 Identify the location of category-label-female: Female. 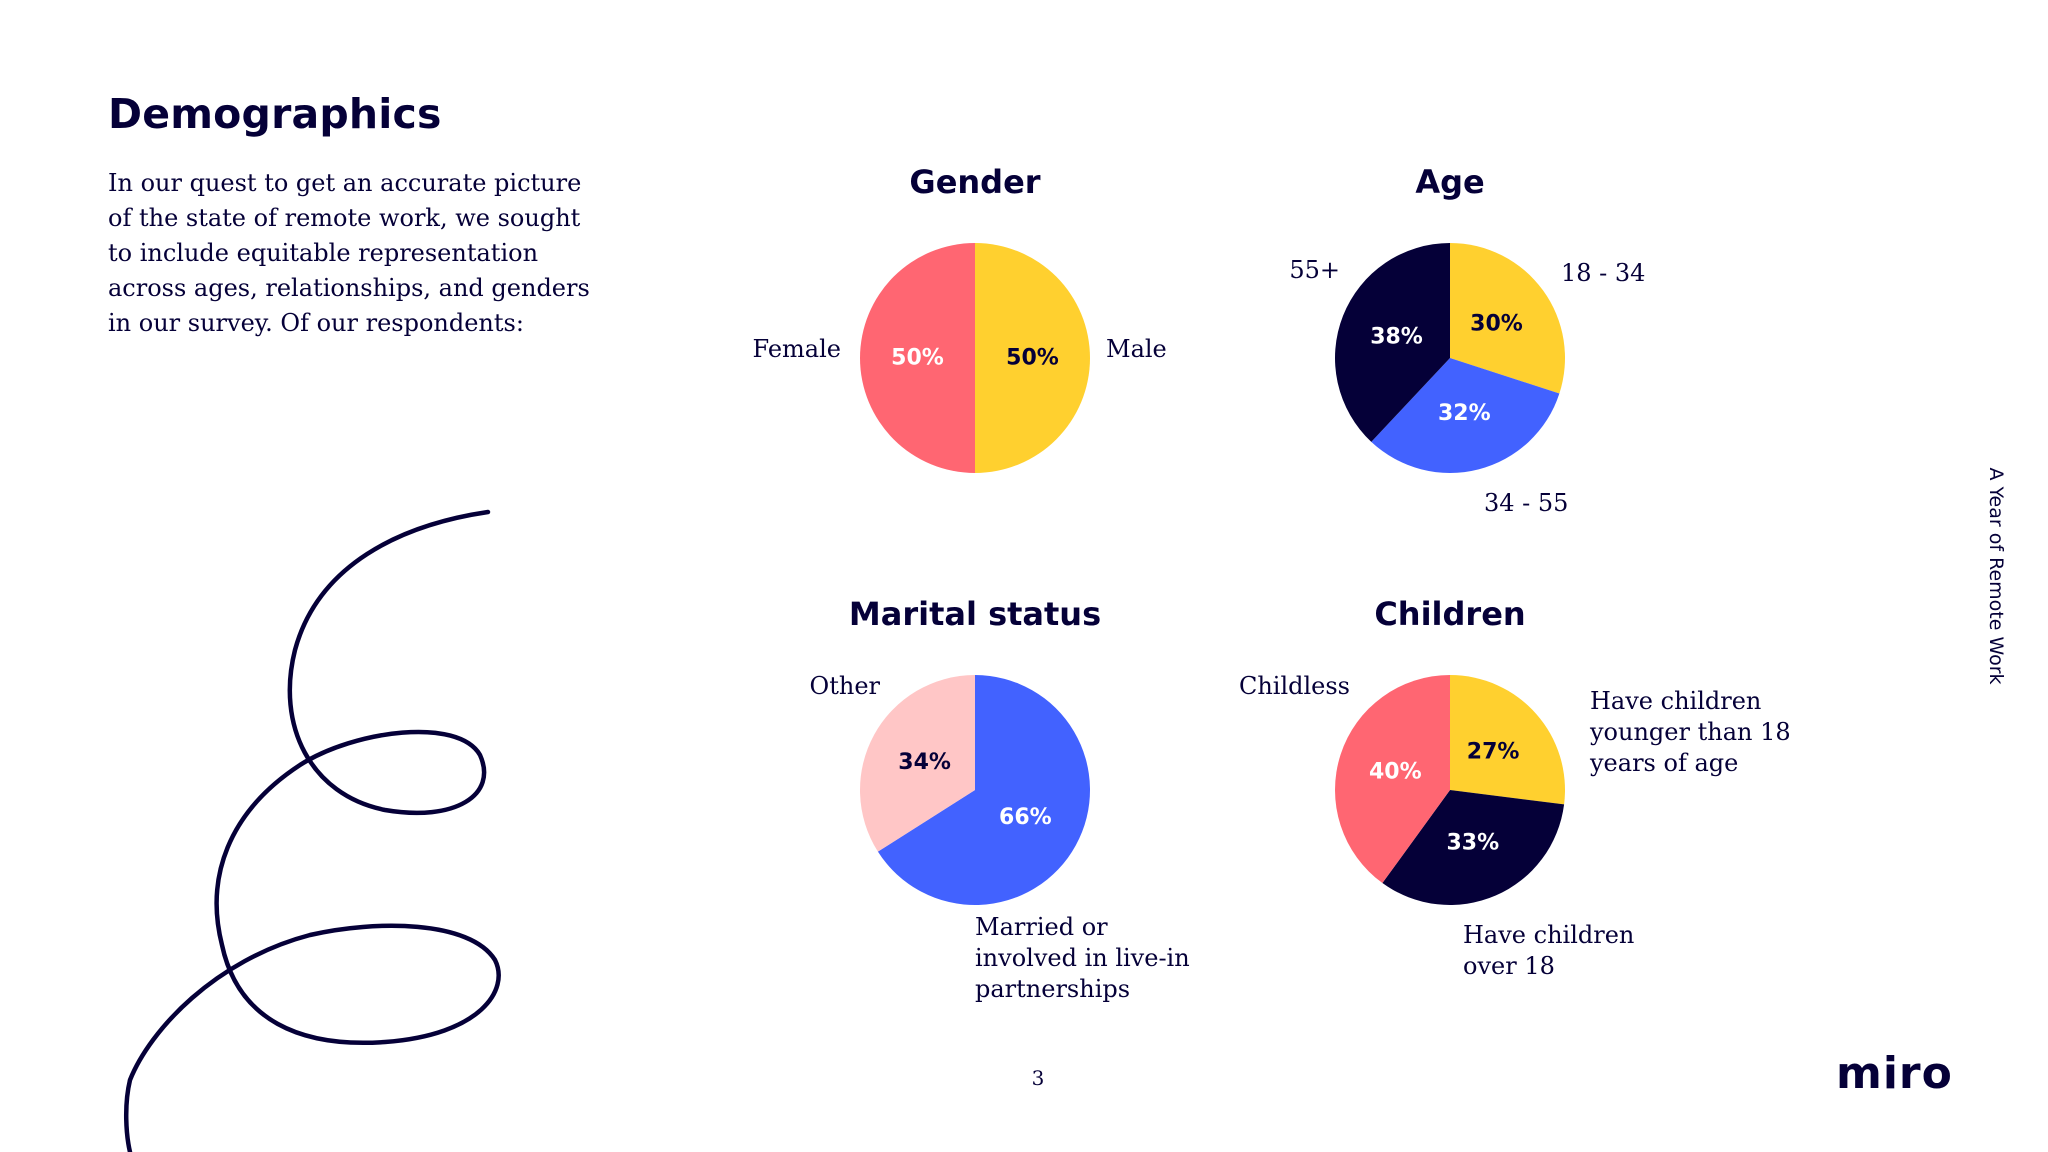
(797, 349).